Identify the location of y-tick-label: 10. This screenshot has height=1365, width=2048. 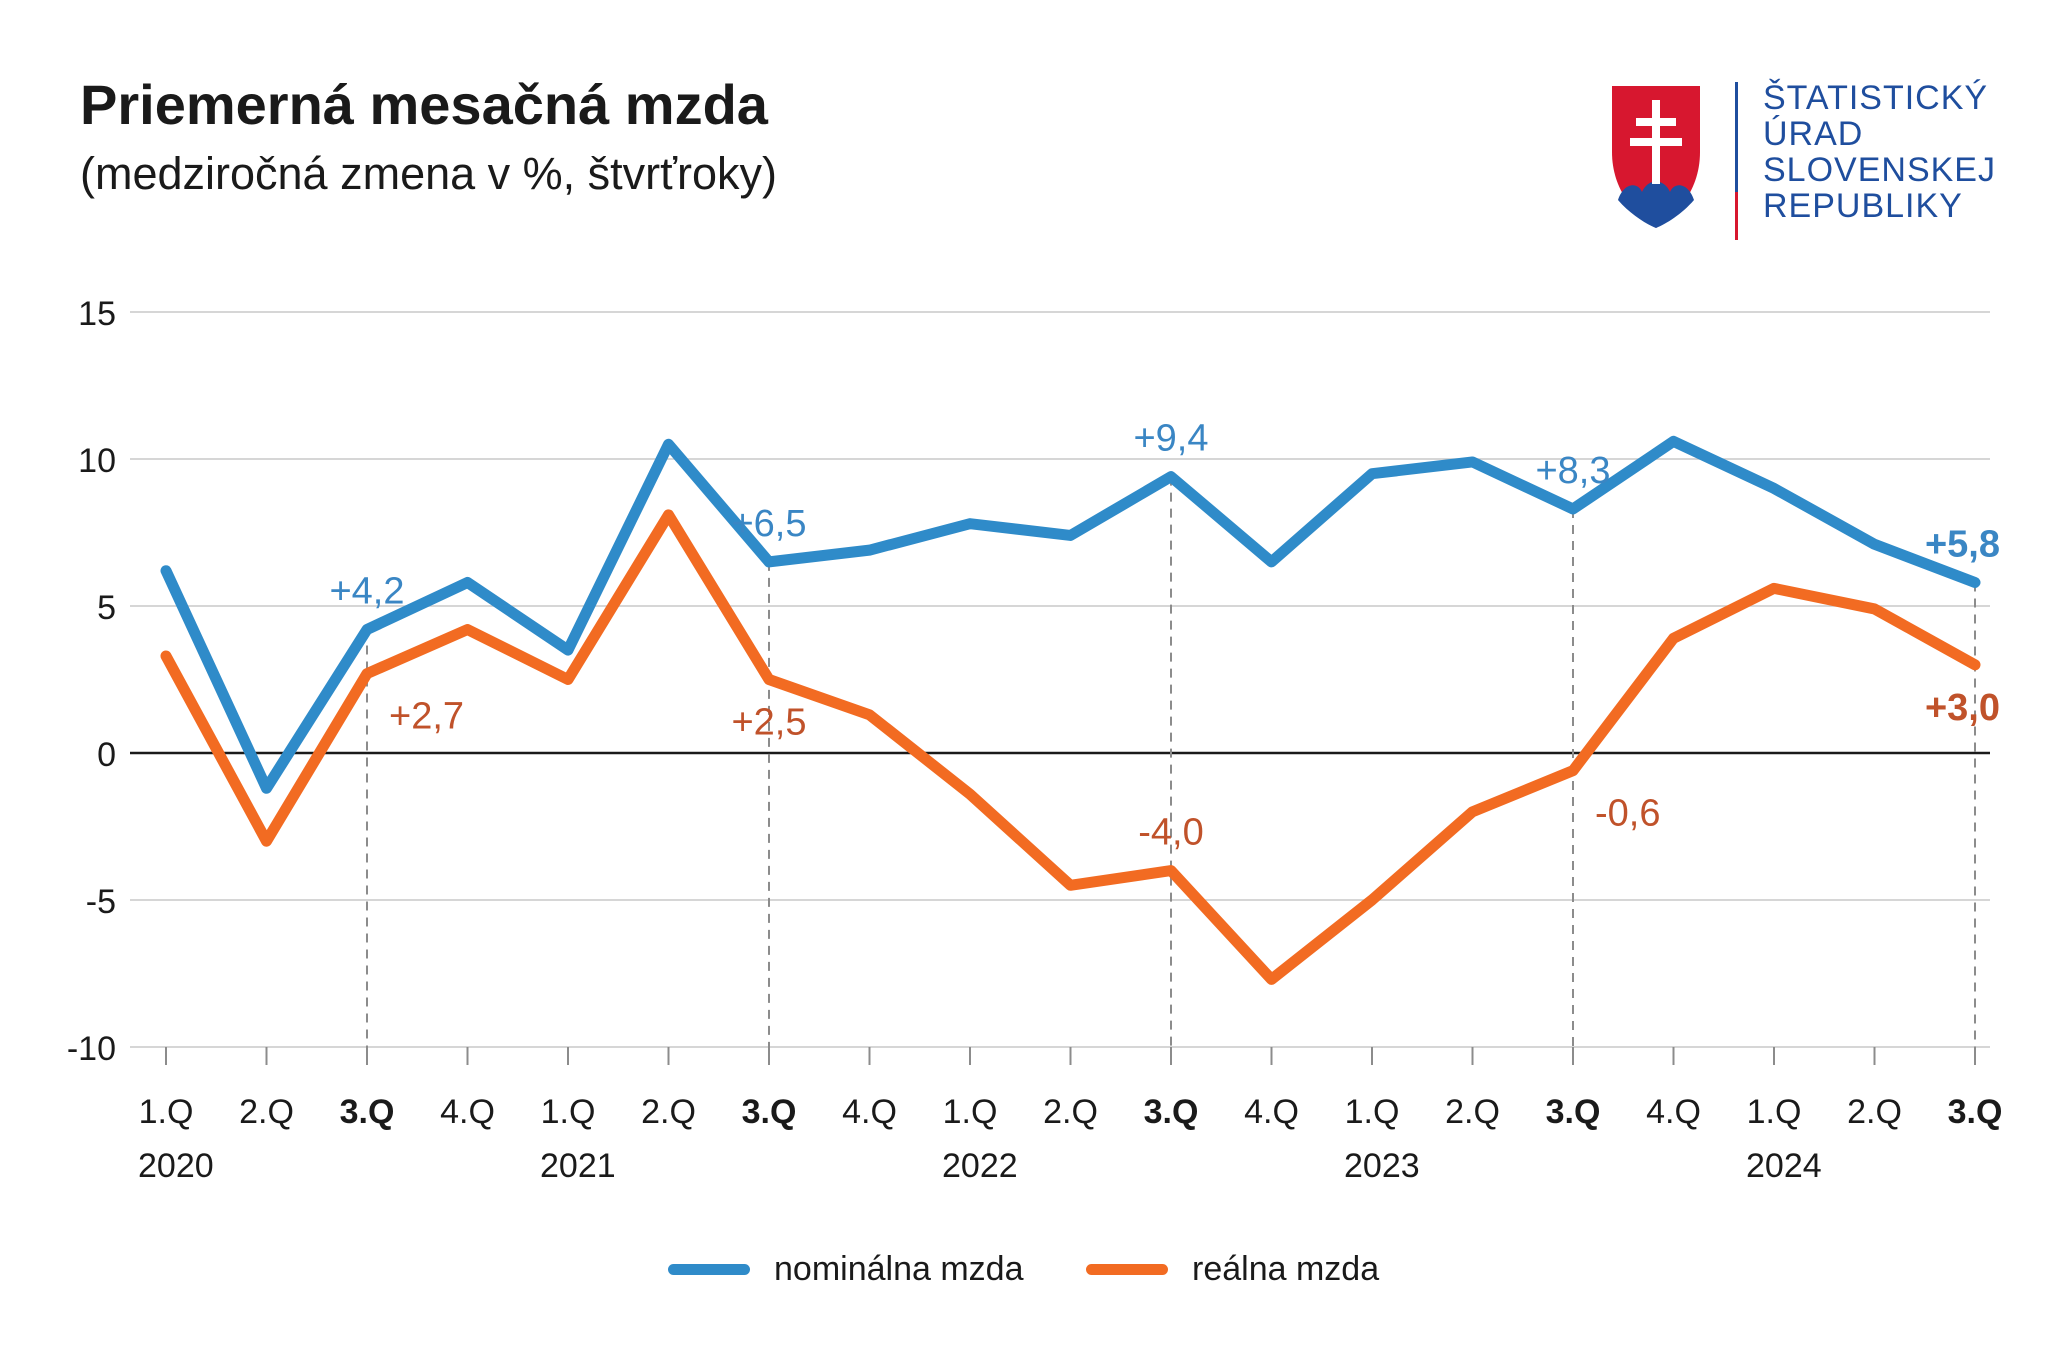
(97, 461).